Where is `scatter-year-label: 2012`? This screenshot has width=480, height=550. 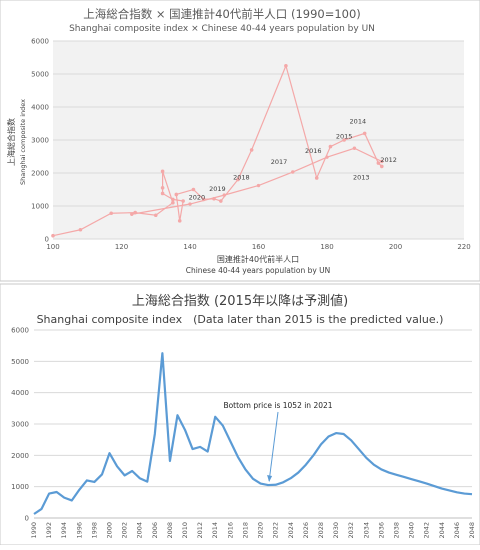
scatter-year-label: 2012 is located at coordinates (388, 160).